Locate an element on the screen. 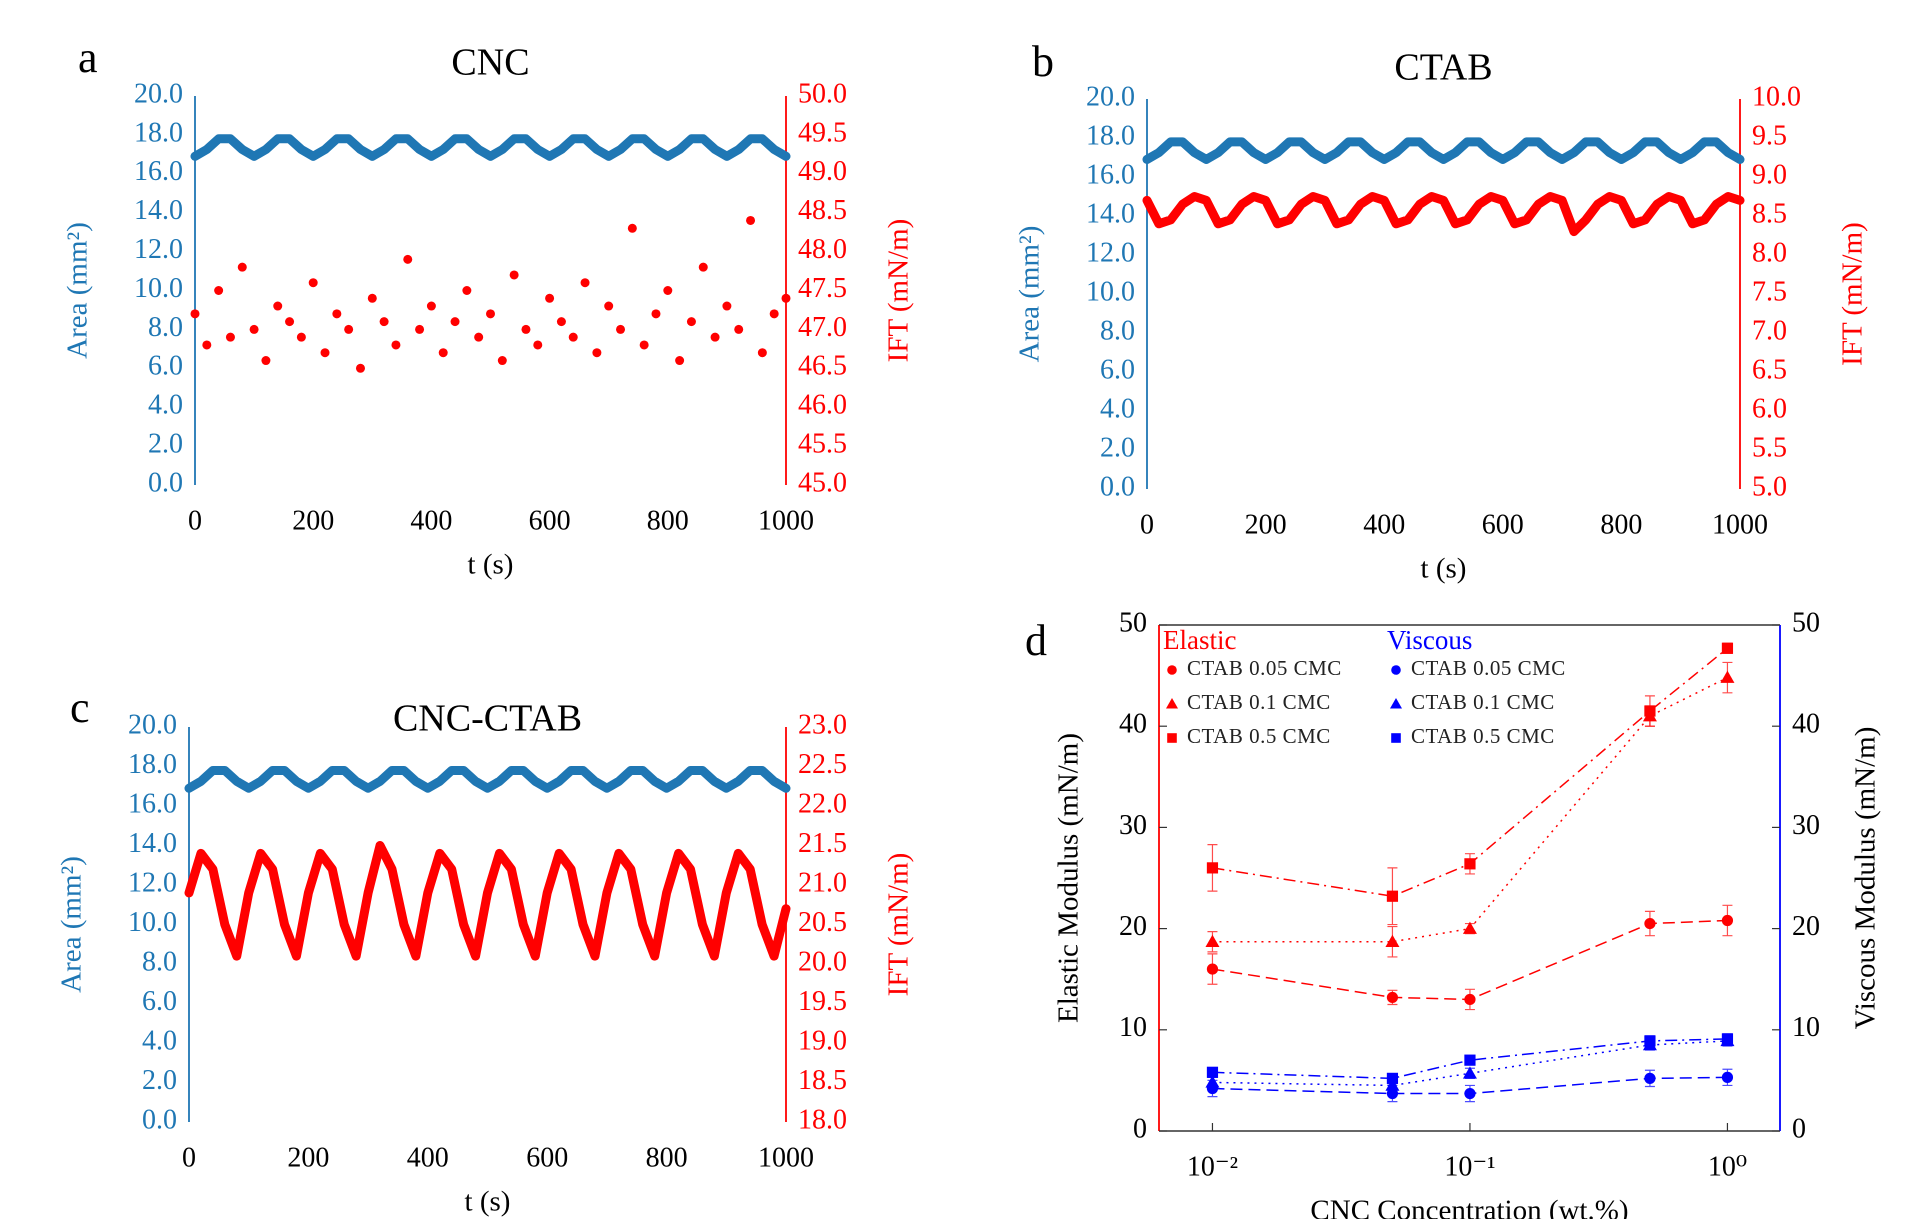 The image size is (1920, 1219). x-tick-label: 0 is located at coordinates (189, 1157).